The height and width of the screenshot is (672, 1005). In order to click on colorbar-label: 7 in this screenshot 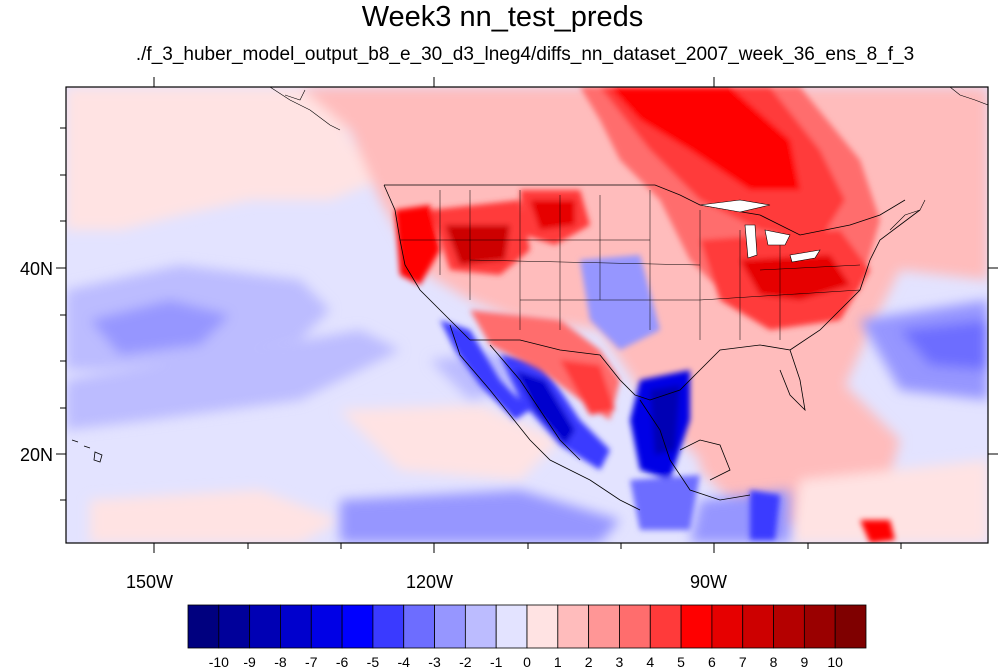, I will do `click(742, 662)`.